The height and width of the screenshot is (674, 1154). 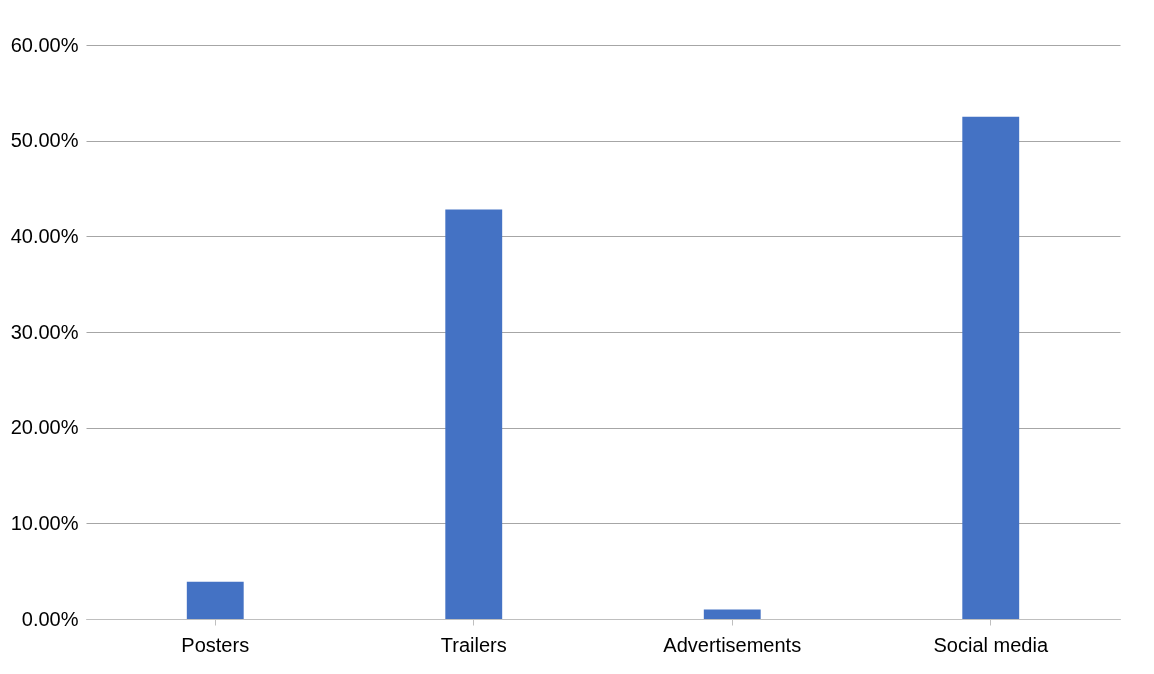 What do you see at coordinates (215, 644) in the screenshot?
I see `x-tick-label: Posters` at bounding box center [215, 644].